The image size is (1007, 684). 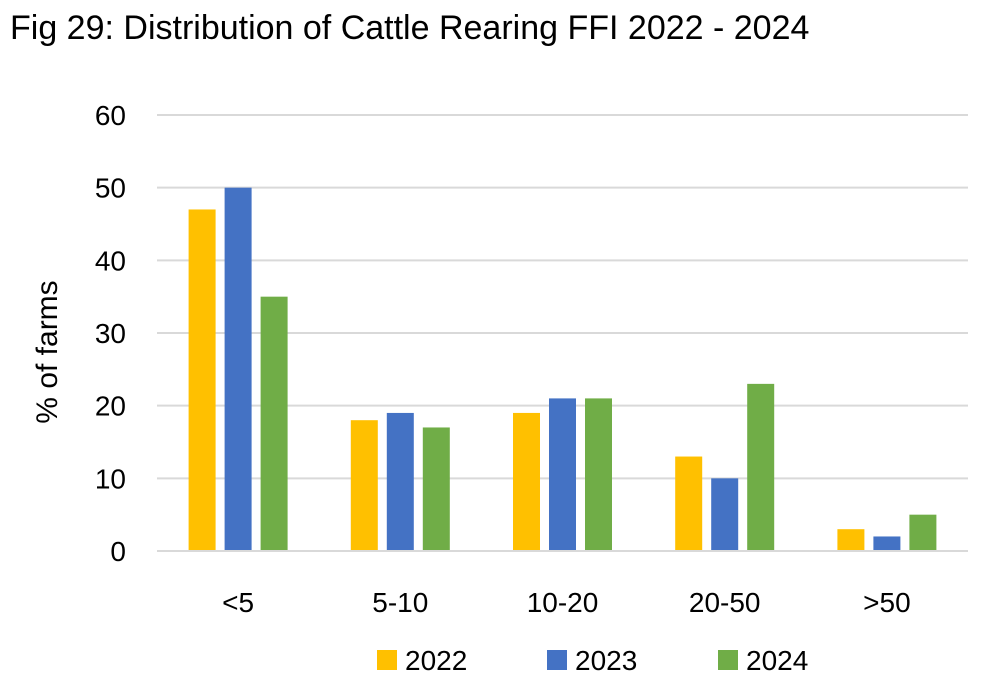 What do you see at coordinates (47, 351) in the screenshot?
I see `y-axis-label: % of farms` at bounding box center [47, 351].